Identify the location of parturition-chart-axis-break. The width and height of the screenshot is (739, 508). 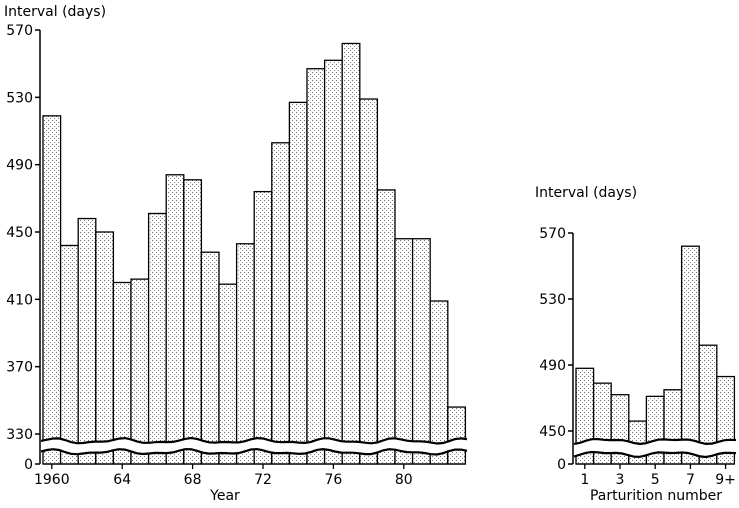
(655, 448).